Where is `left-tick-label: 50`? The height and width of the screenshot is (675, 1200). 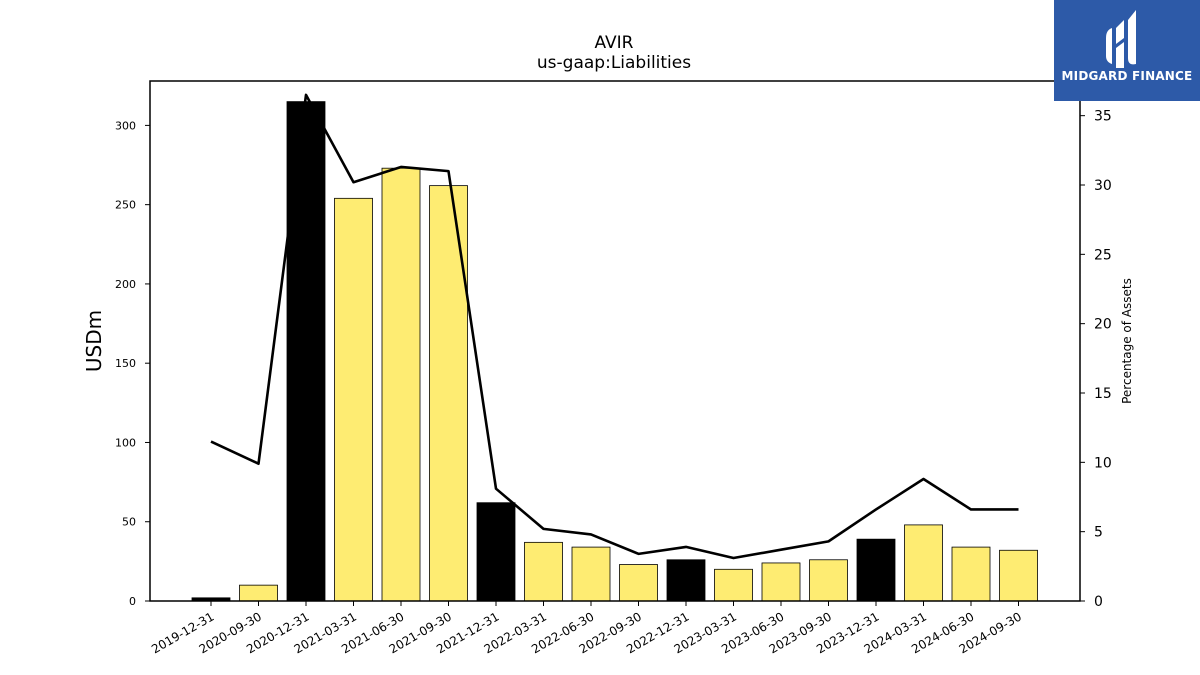 left-tick-label: 50 is located at coordinates (129, 522).